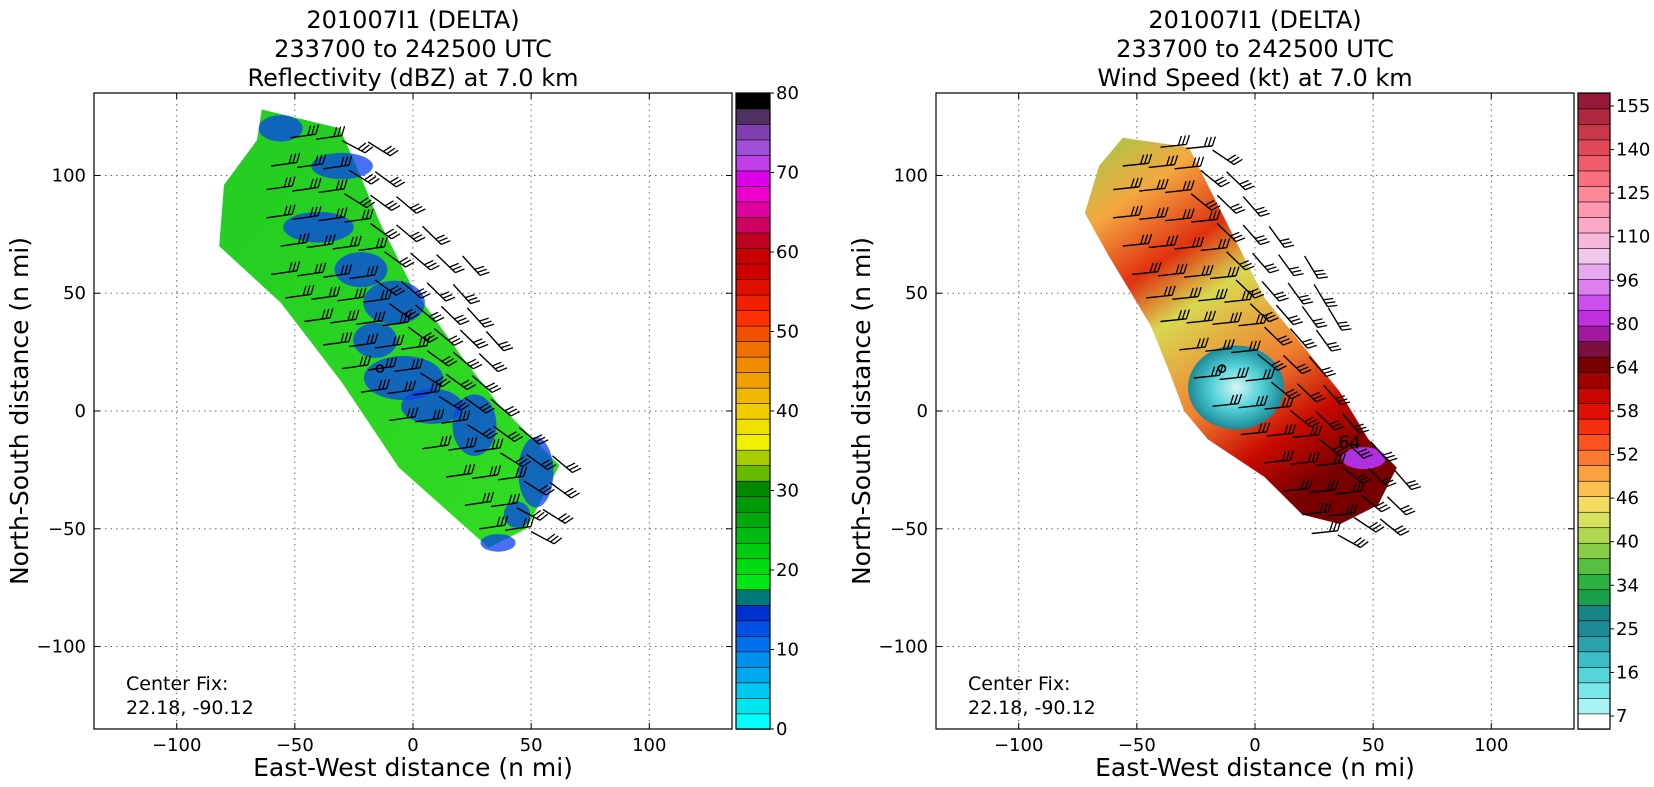 The width and height of the screenshot is (1654, 787). I want to click on colorbar-tick-label: 70, so click(787, 173).